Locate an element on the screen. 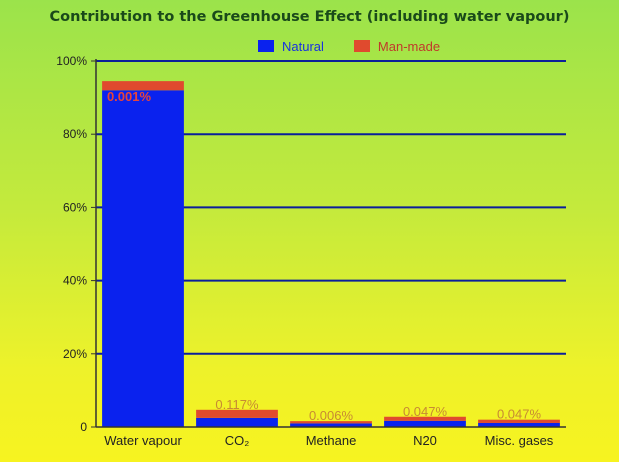 Image resolution: width=619 pixels, height=462 pixels. y-tick-label-2: 40% is located at coordinates (75, 281).